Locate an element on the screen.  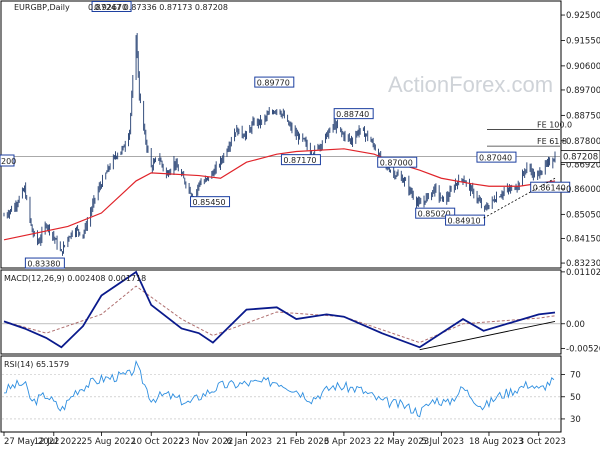
price-trendline is located at coordinates (519, 198).